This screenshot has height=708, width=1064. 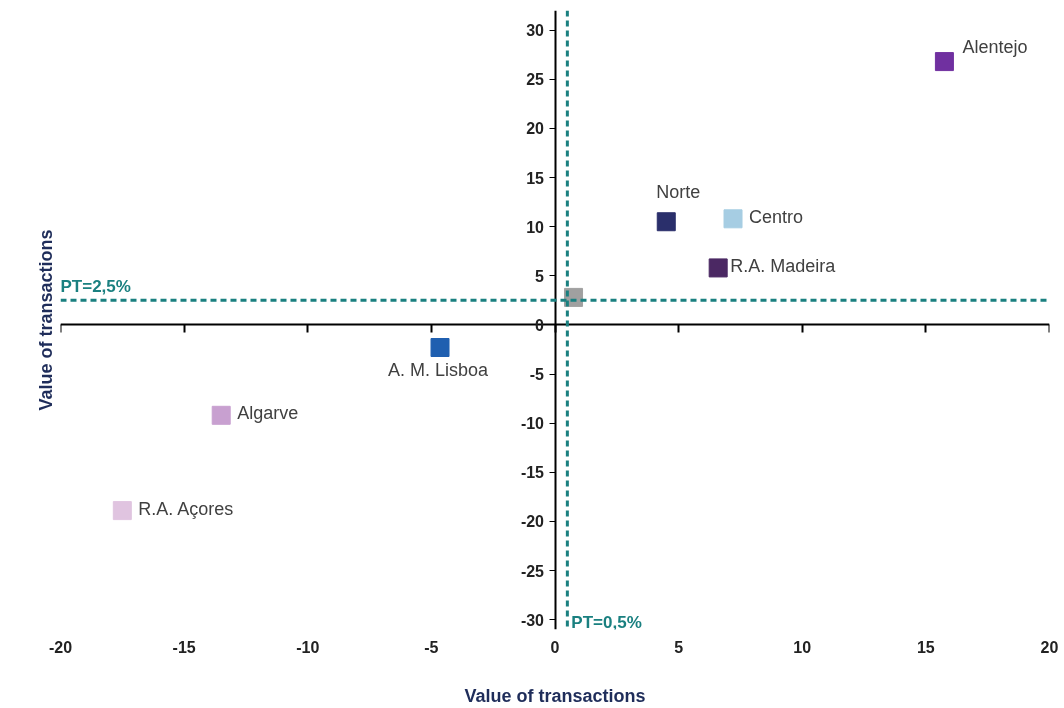 What do you see at coordinates (532, 522) in the screenshot?
I see `y-tick-label: -20` at bounding box center [532, 522].